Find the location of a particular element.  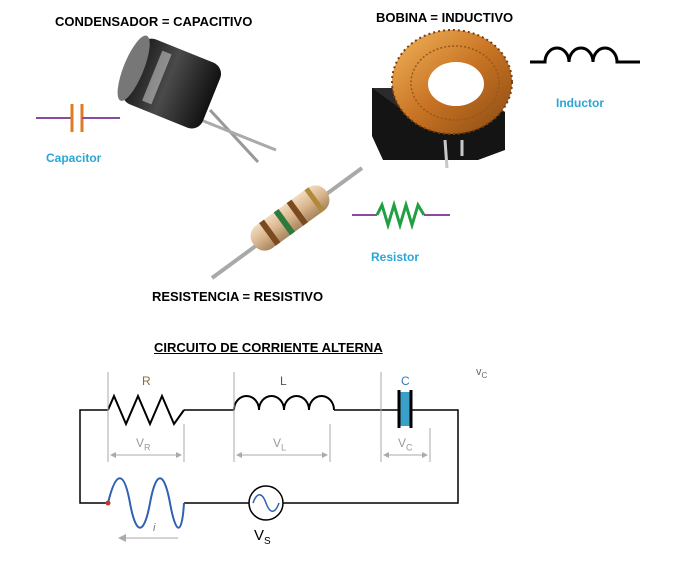

waveform-origin-dot is located at coordinates (108, 503).